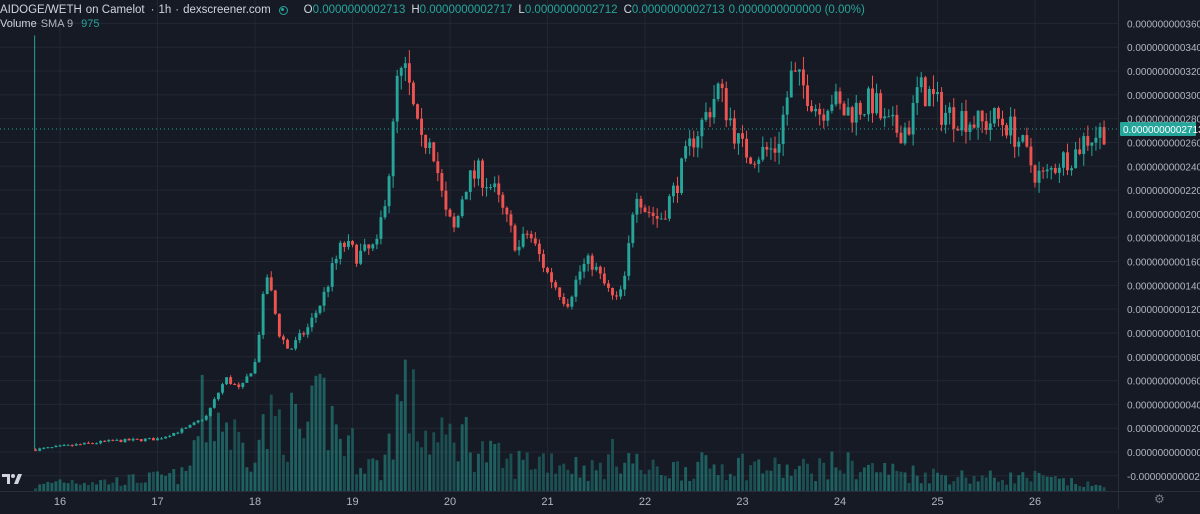  I want to click on interval-label: 1h, so click(165, 10).